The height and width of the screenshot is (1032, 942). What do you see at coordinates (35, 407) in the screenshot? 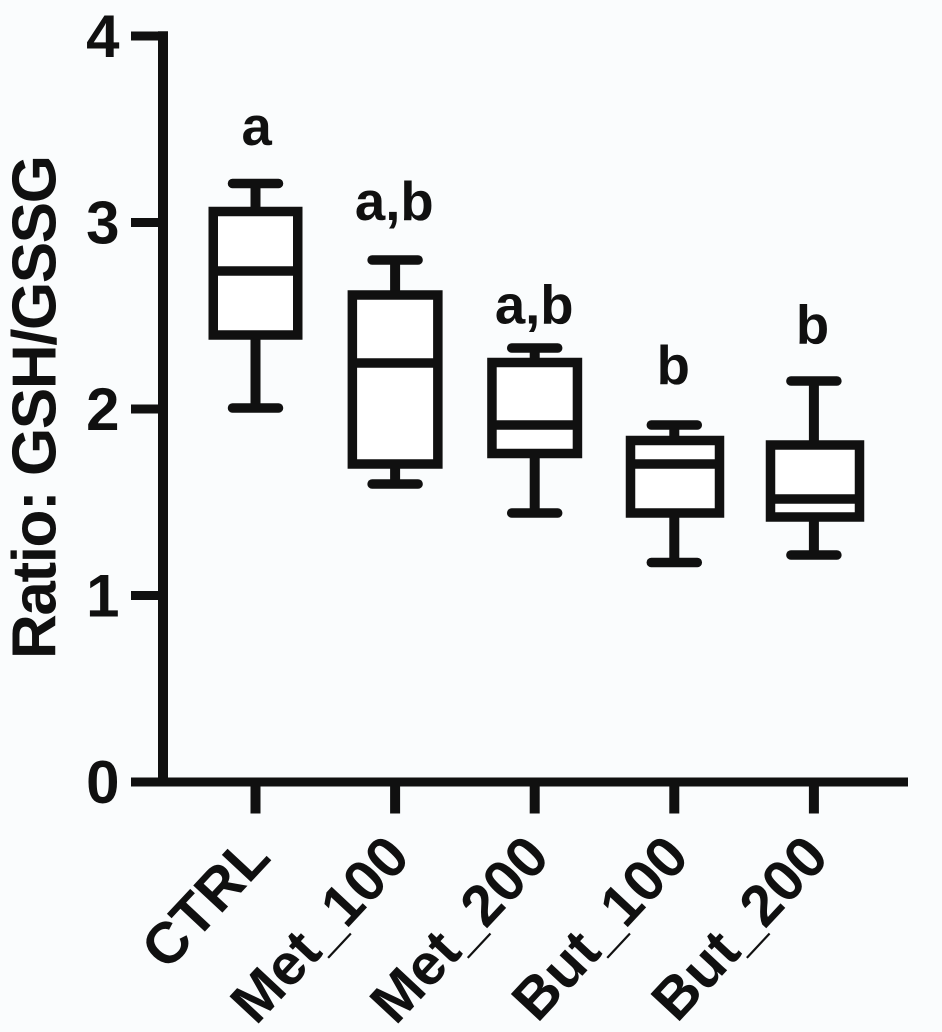
I see `svg-text: Ratio: GSH/GSSG` at bounding box center [35, 407].